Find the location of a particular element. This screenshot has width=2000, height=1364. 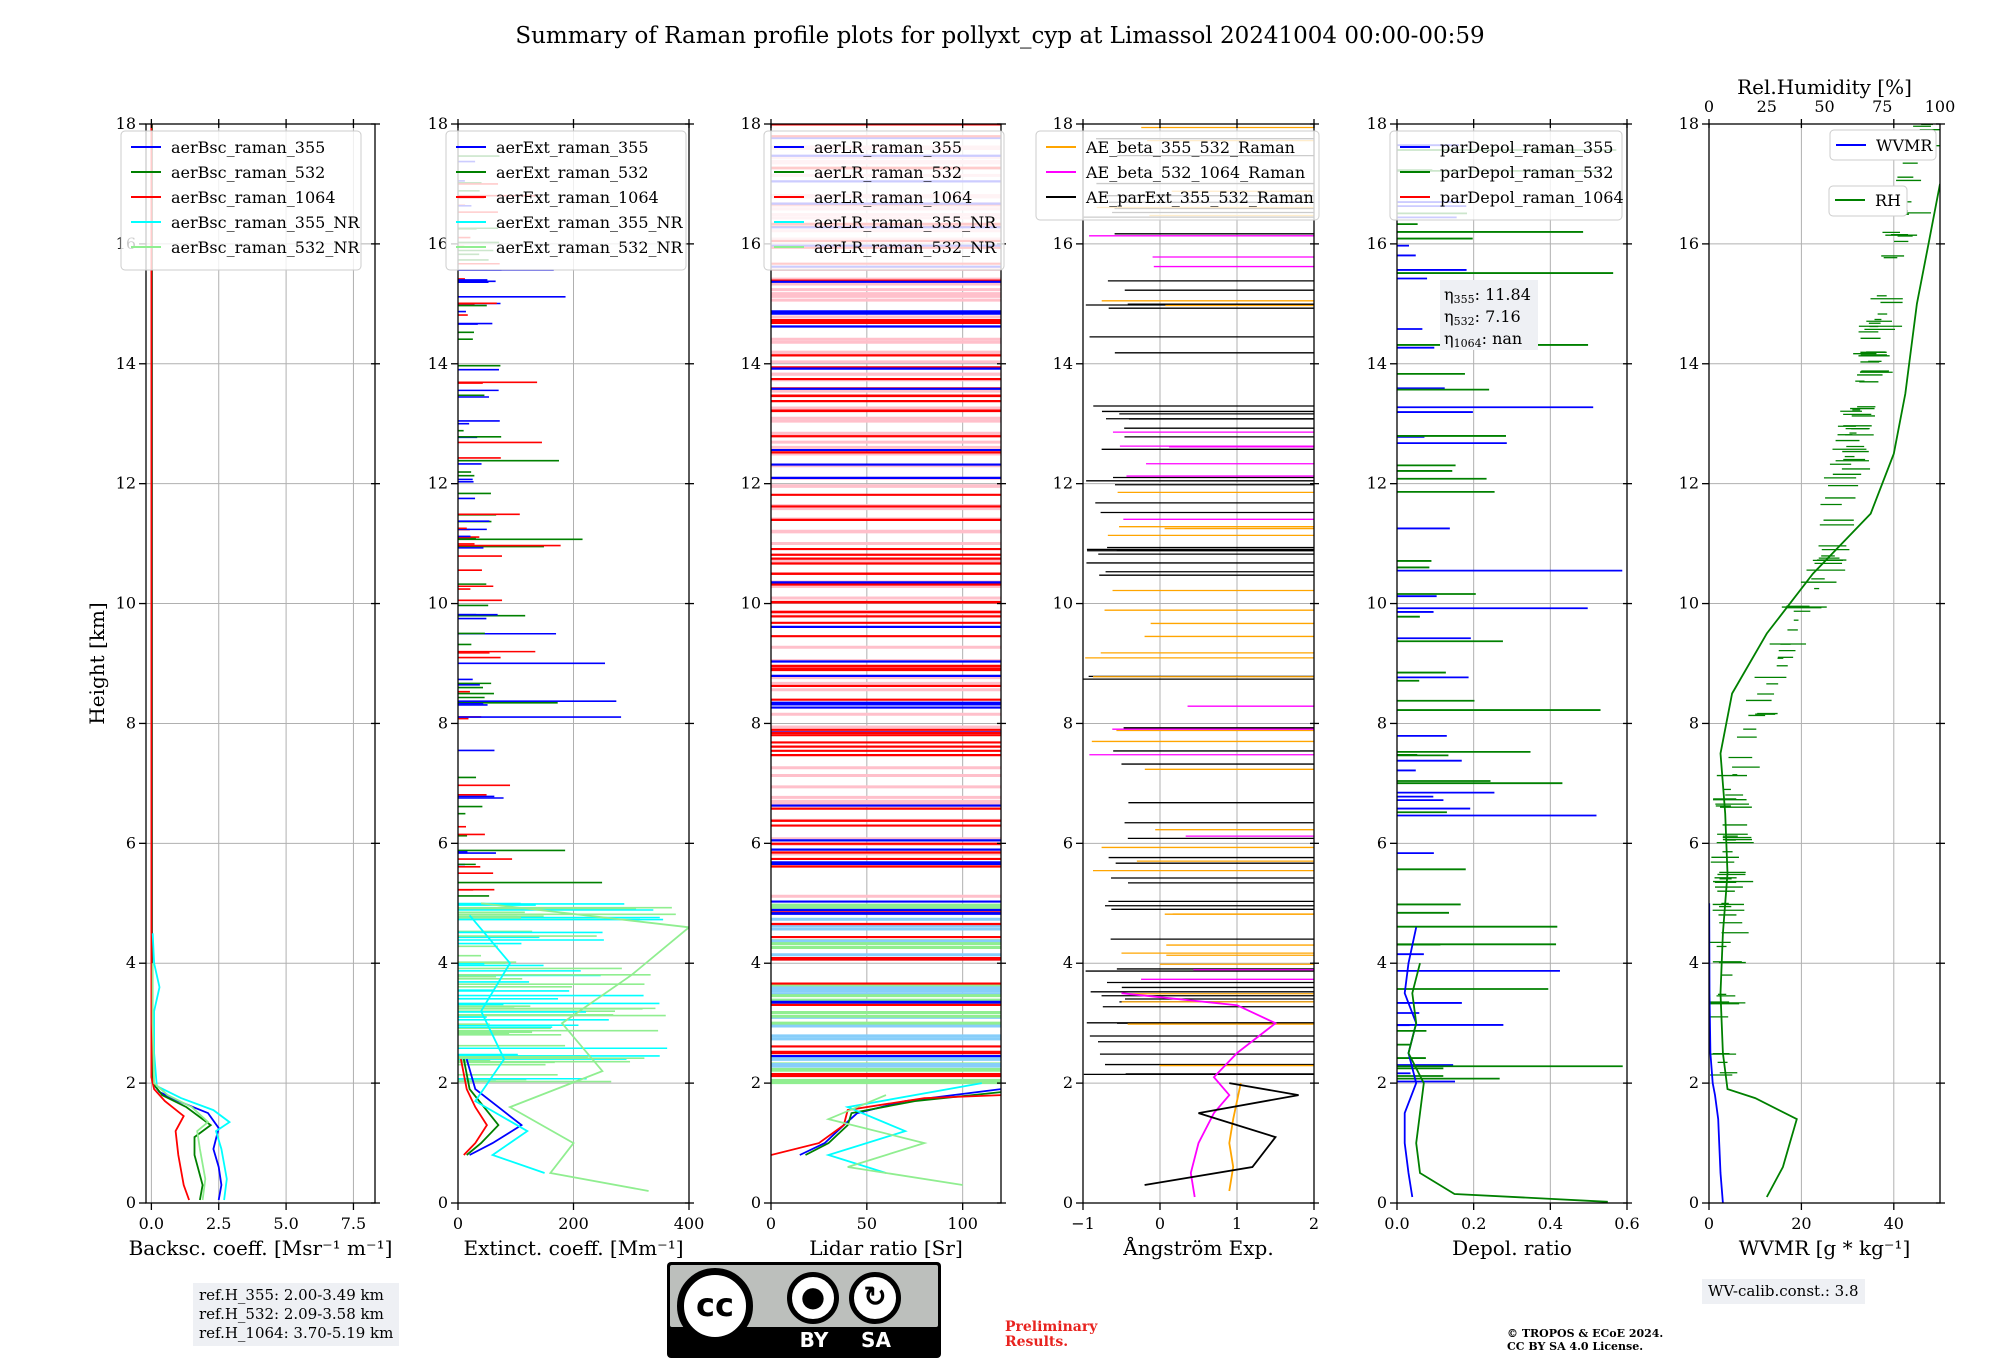

legend-label: aerLR_raman_532 is located at coordinates (888, 172).